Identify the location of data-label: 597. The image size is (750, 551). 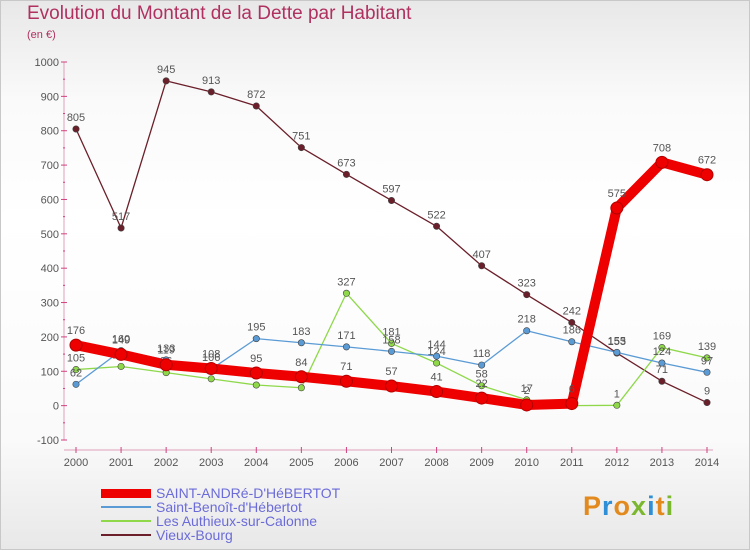
(391, 189).